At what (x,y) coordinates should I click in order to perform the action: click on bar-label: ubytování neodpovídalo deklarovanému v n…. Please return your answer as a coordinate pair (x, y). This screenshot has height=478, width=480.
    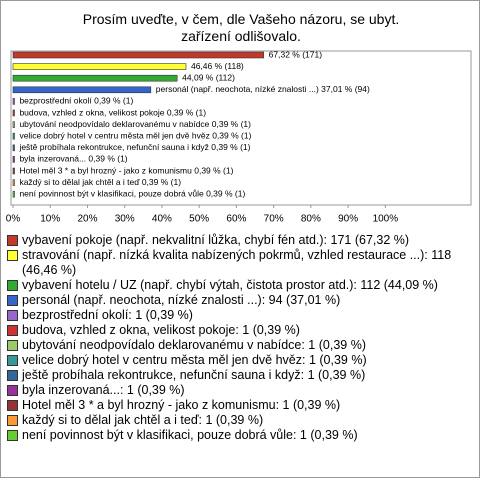
    Looking at the image, I should click on (135, 124).